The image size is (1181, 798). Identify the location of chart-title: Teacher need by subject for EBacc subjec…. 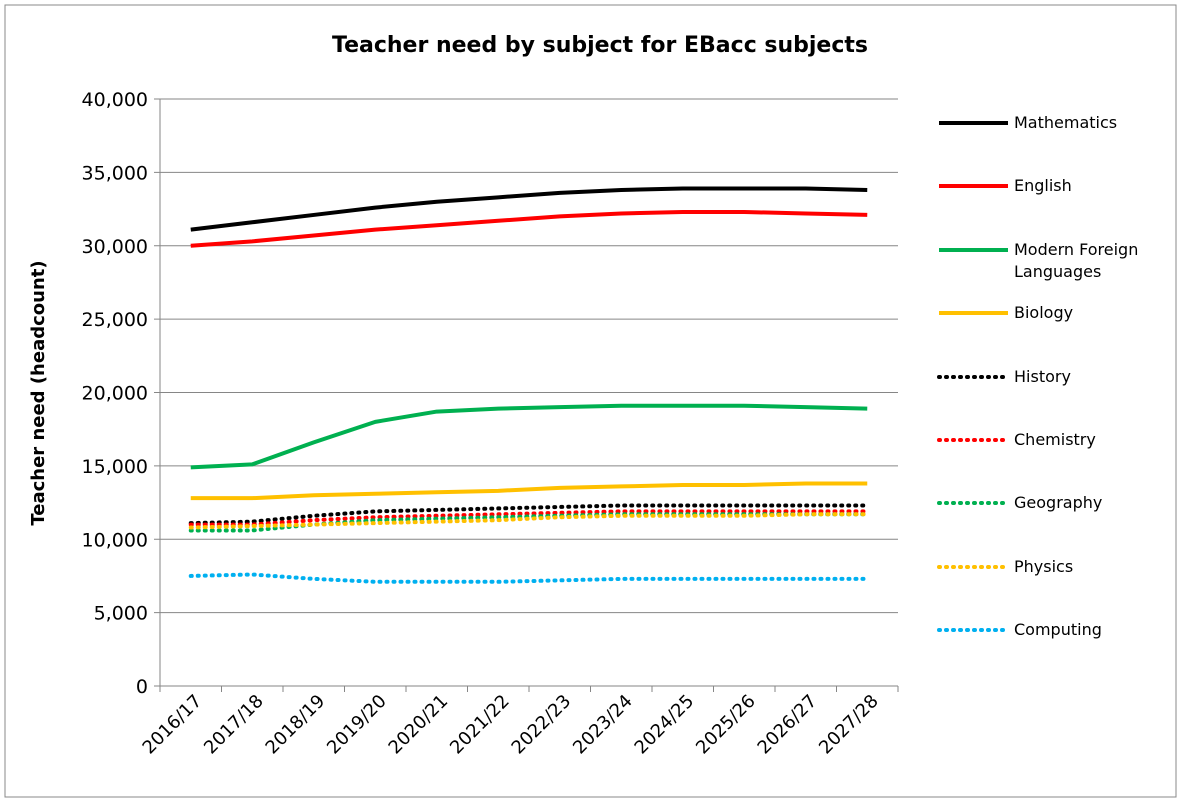
(600, 45).